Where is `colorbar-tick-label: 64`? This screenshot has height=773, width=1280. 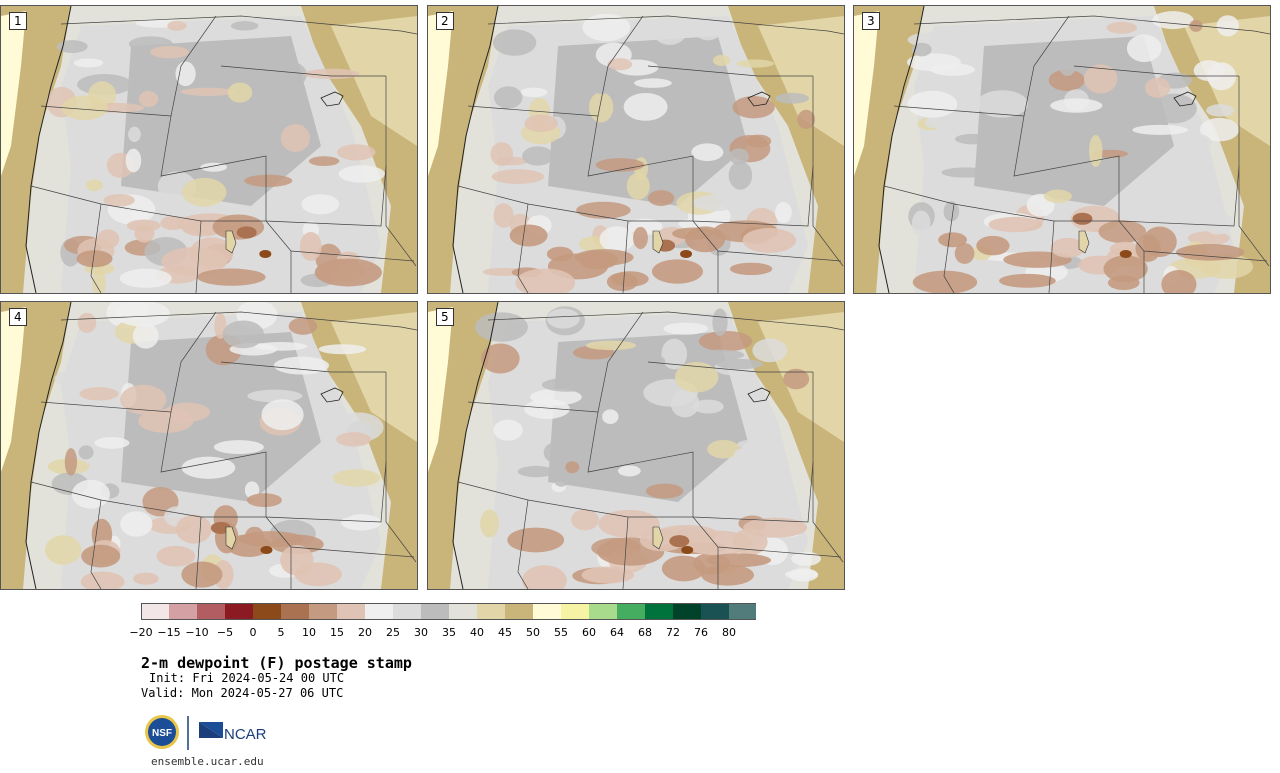
colorbar-tick-label: 64 is located at coordinates (617, 632).